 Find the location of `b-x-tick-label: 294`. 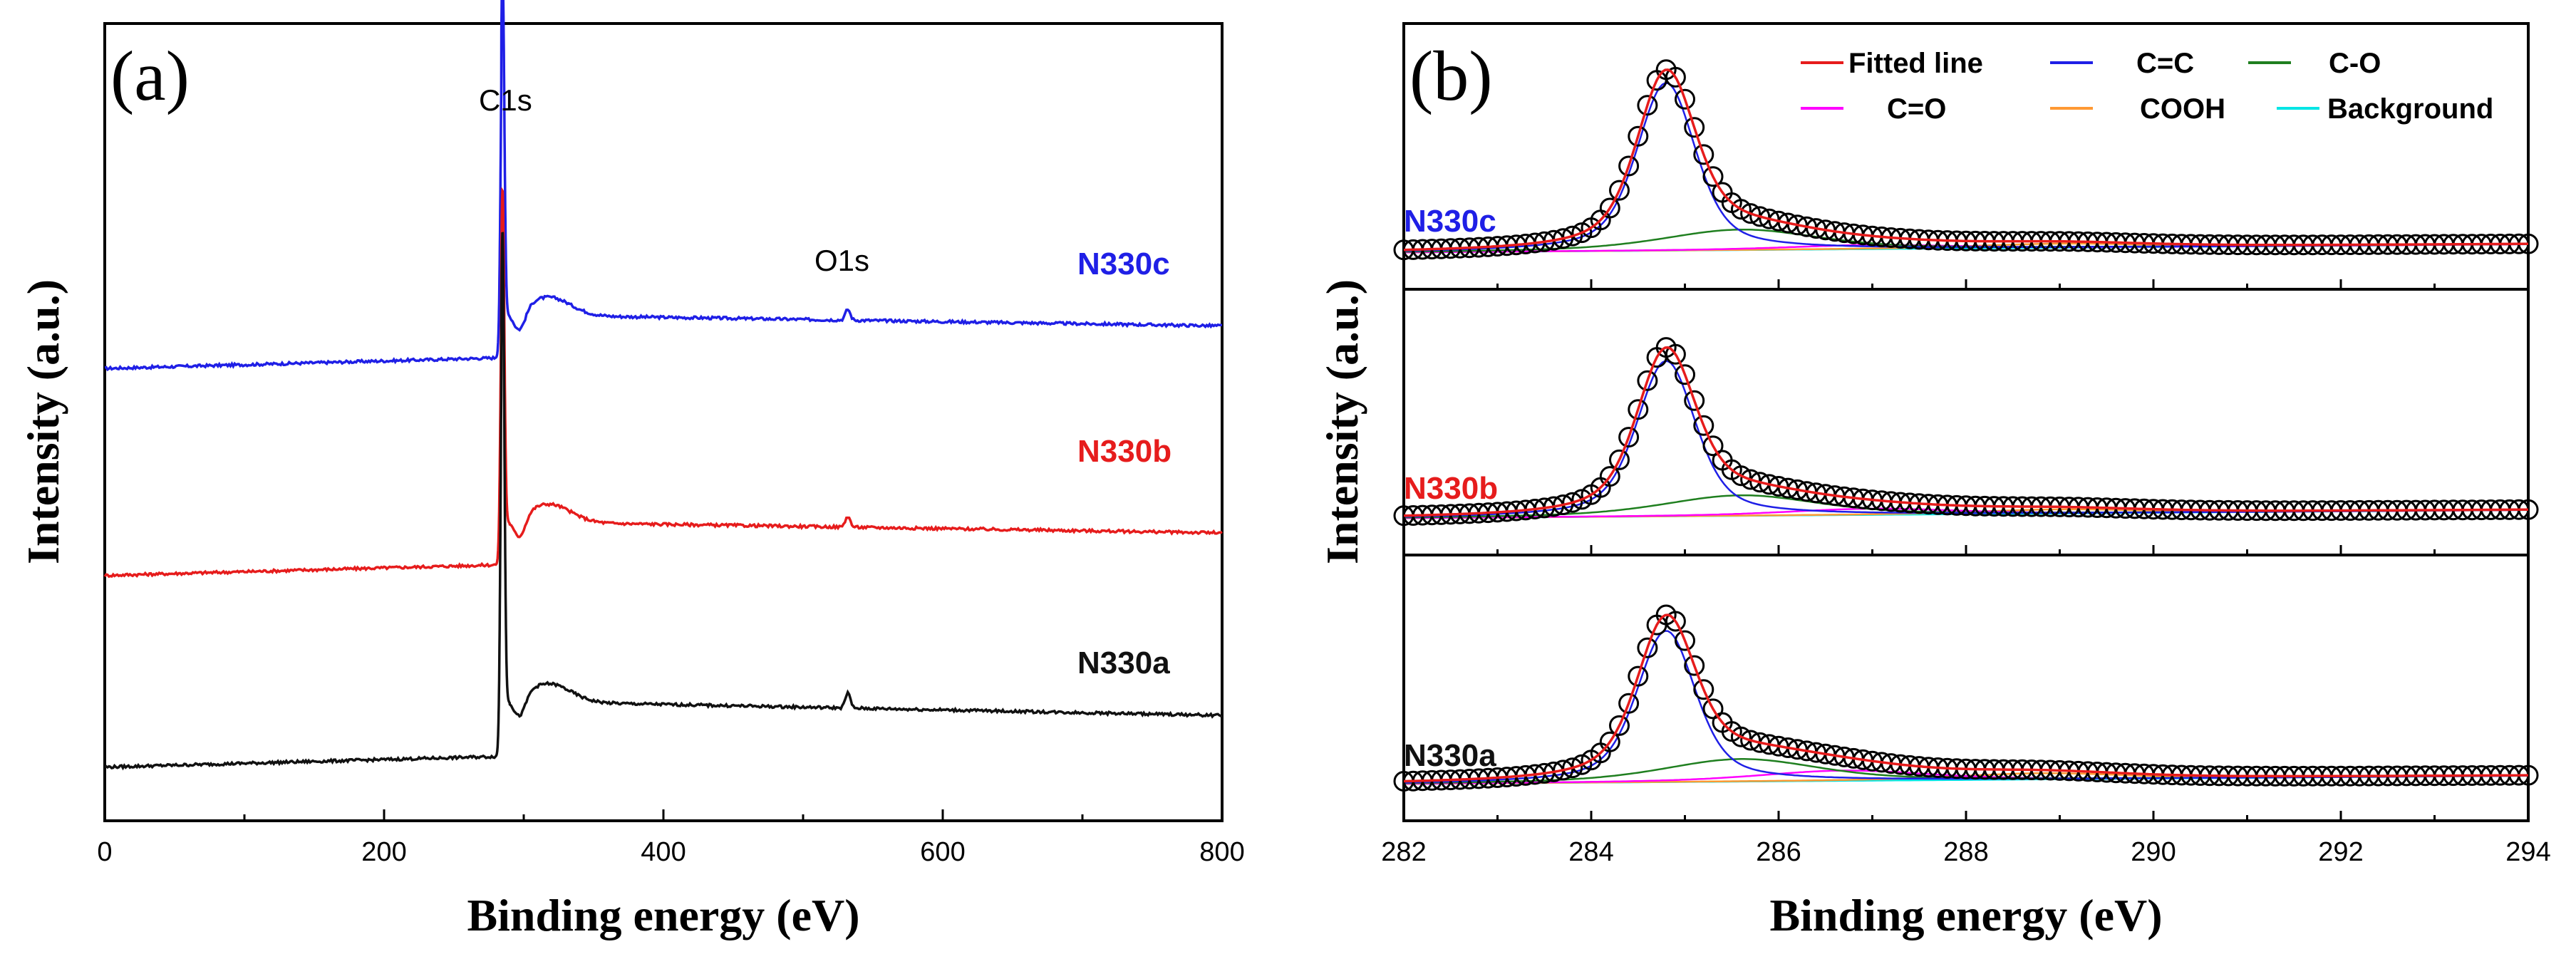

b-x-tick-label: 294 is located at coordinates (2528, 852).